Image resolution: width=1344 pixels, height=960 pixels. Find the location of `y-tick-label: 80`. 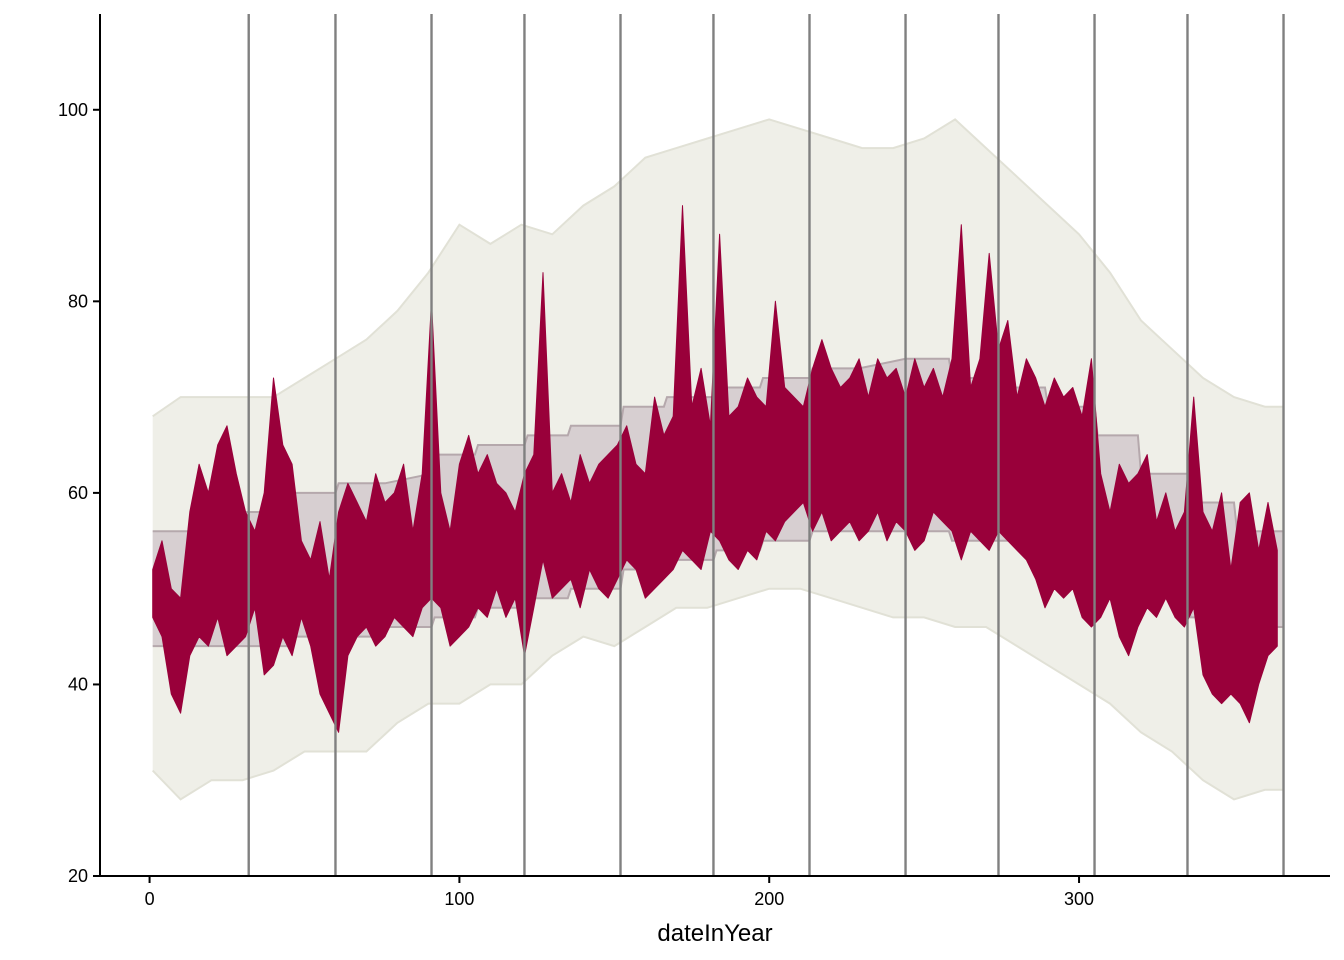

y-tick-label: 80 is located at coordinates (78, 301).